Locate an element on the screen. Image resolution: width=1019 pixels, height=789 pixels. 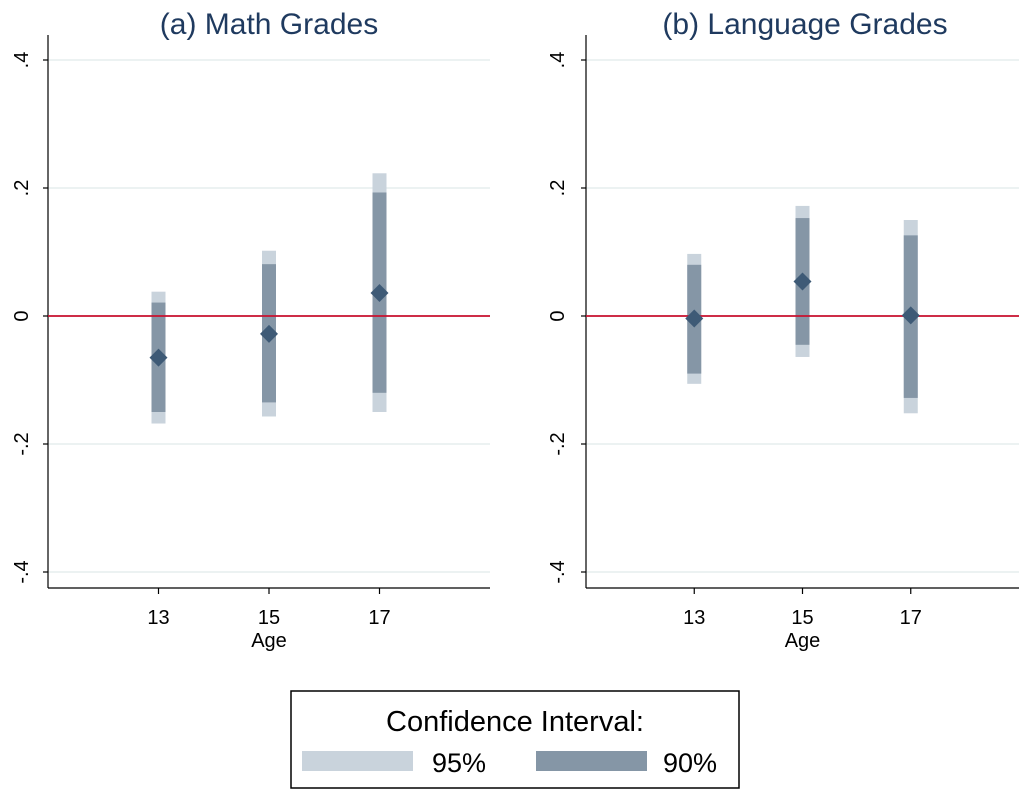
legend-box is located at coordinates (515, 739).